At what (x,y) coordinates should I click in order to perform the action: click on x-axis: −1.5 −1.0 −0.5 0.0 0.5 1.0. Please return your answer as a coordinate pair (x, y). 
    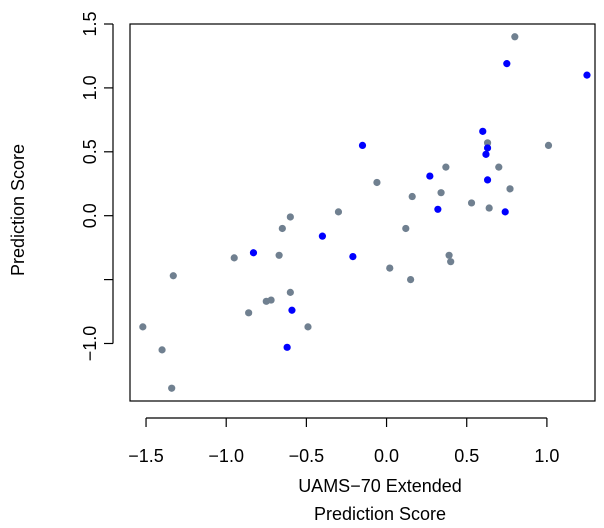
    Looking at the image, I should click on (343, 441).